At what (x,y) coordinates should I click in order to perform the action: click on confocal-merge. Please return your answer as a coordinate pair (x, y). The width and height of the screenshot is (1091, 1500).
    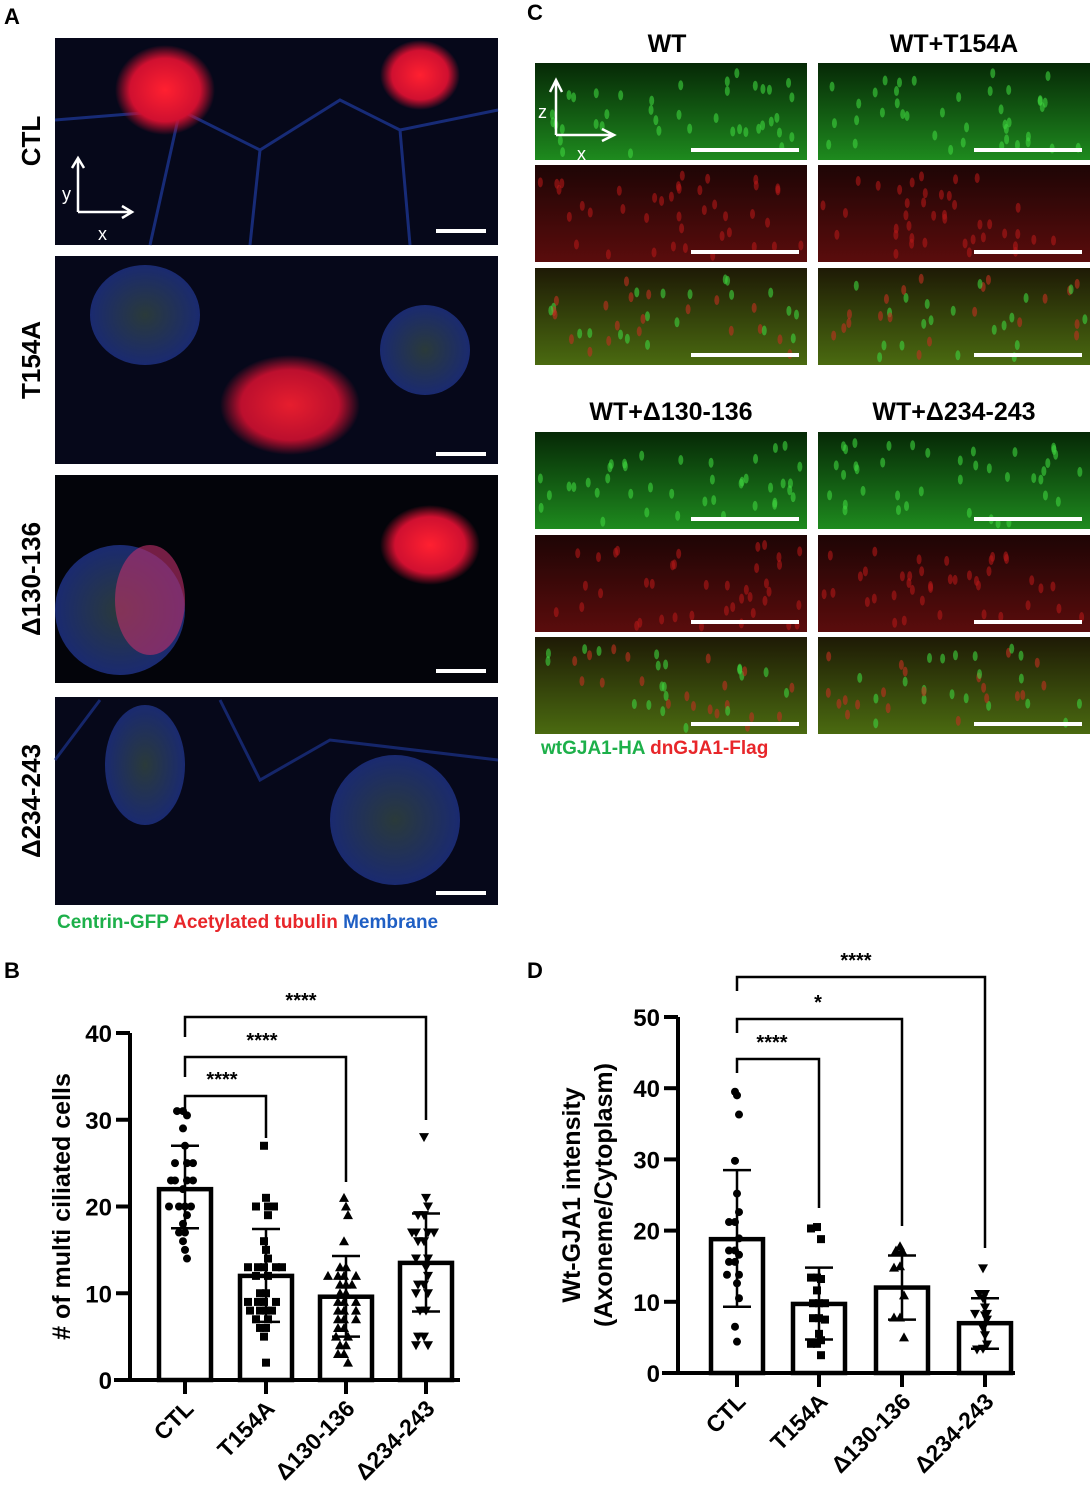
    Looking at the image, I should click on (671, 316).